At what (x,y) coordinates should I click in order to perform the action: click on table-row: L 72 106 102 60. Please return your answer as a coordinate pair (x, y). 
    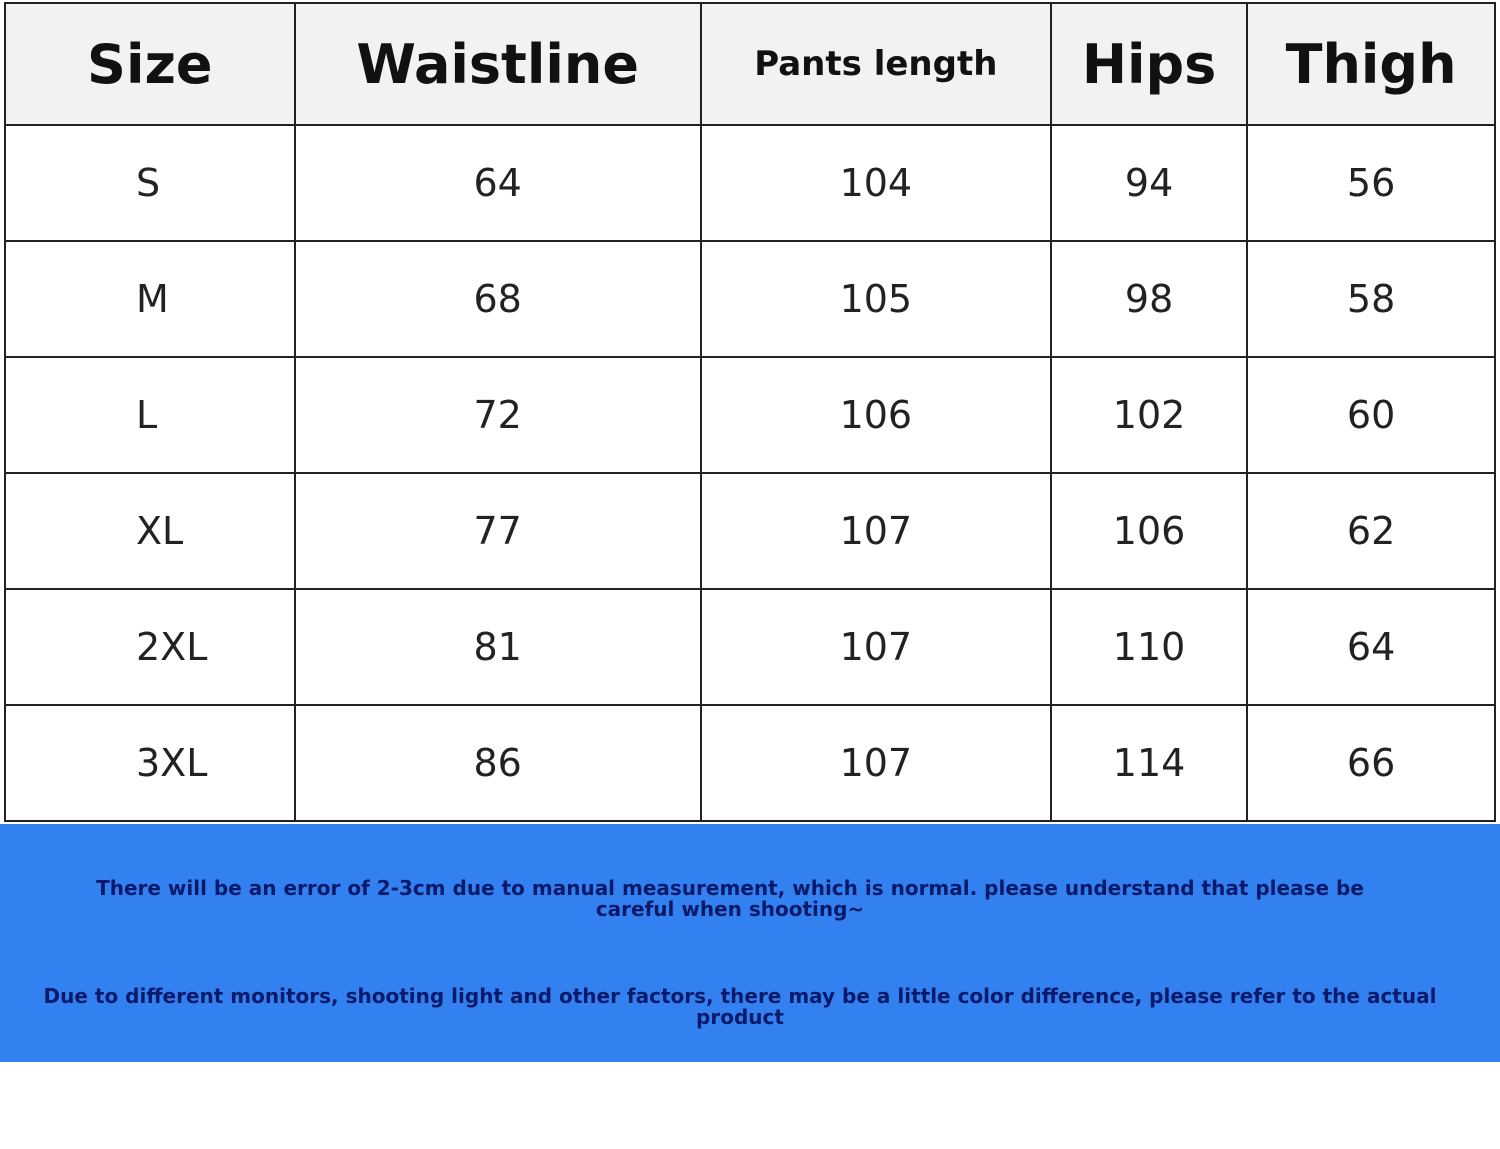
    Looking at the image, I should click on (750, 415).